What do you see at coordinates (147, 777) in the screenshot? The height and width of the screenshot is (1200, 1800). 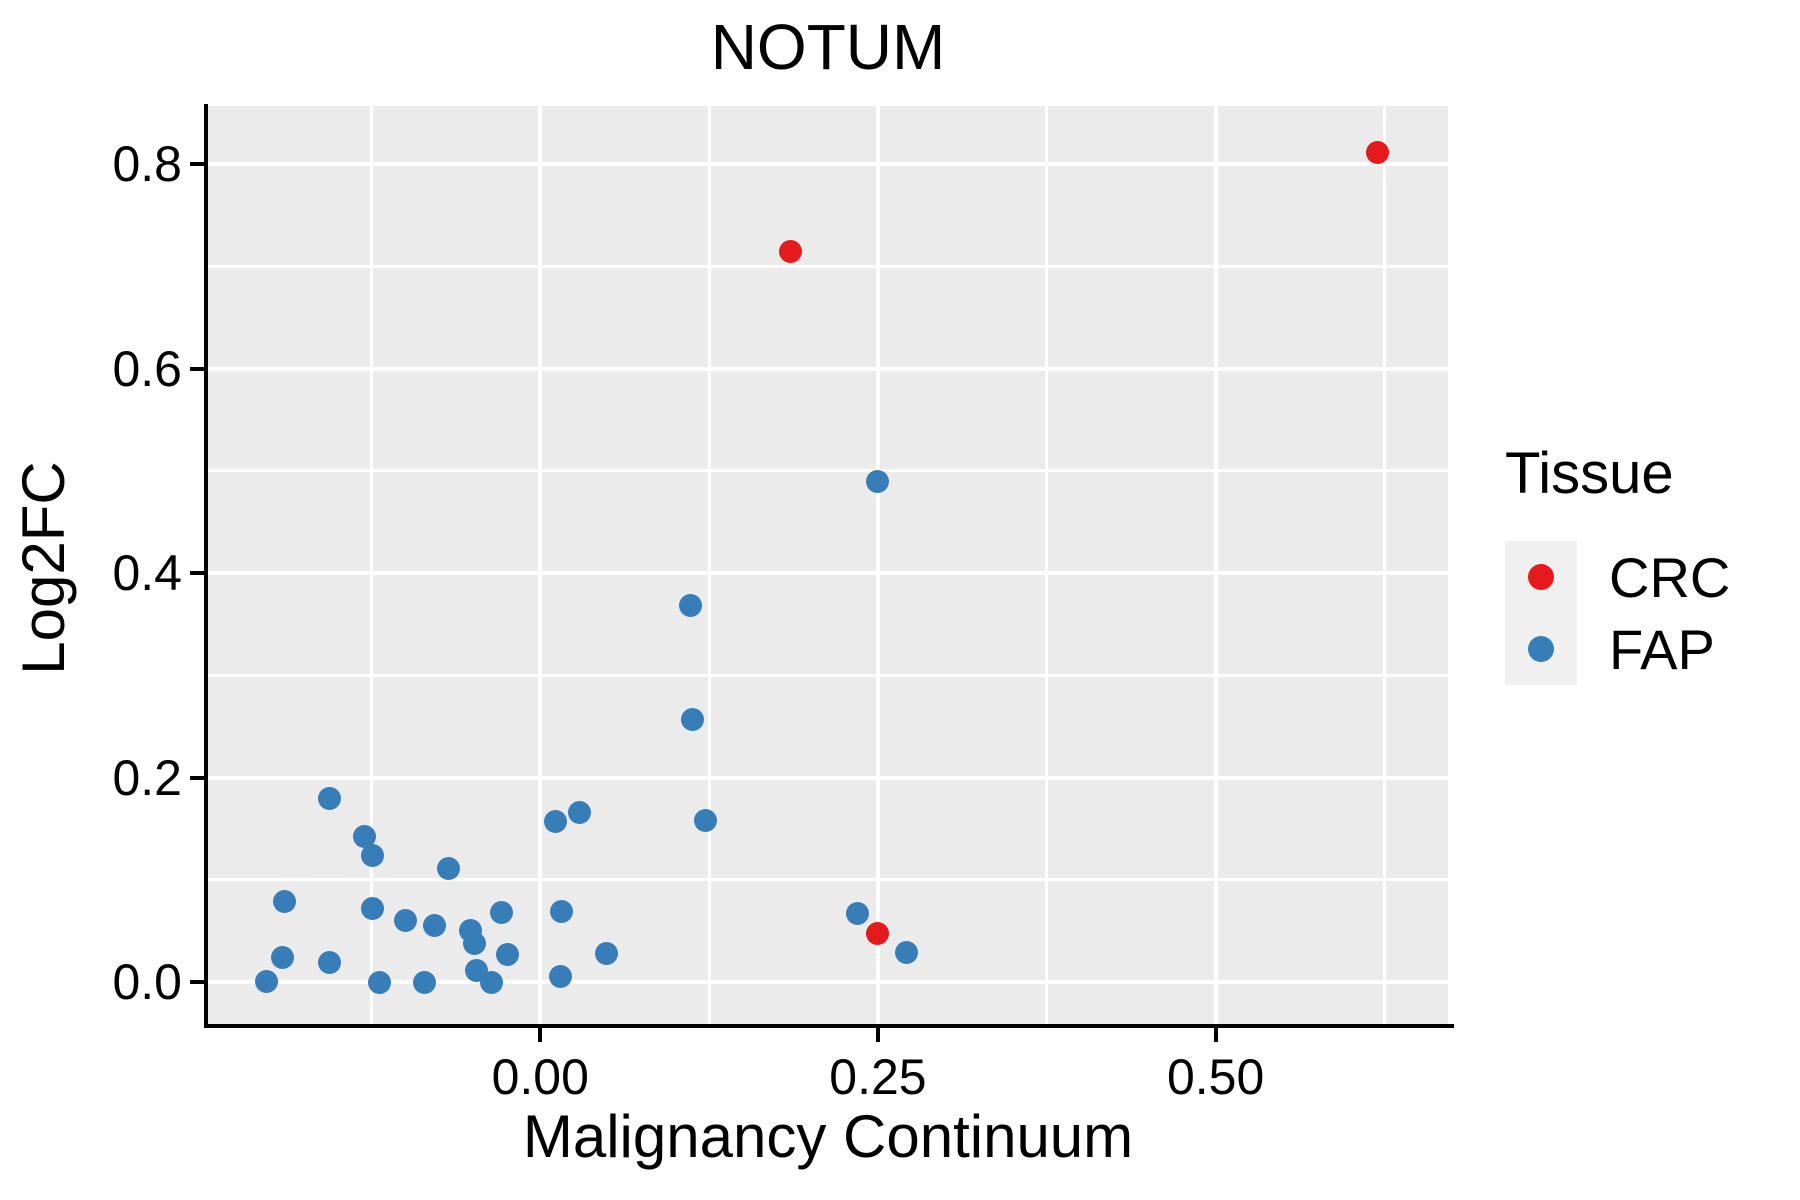 I see `y-axis-tick-label: 0.2` at bounding box center [147, 777].